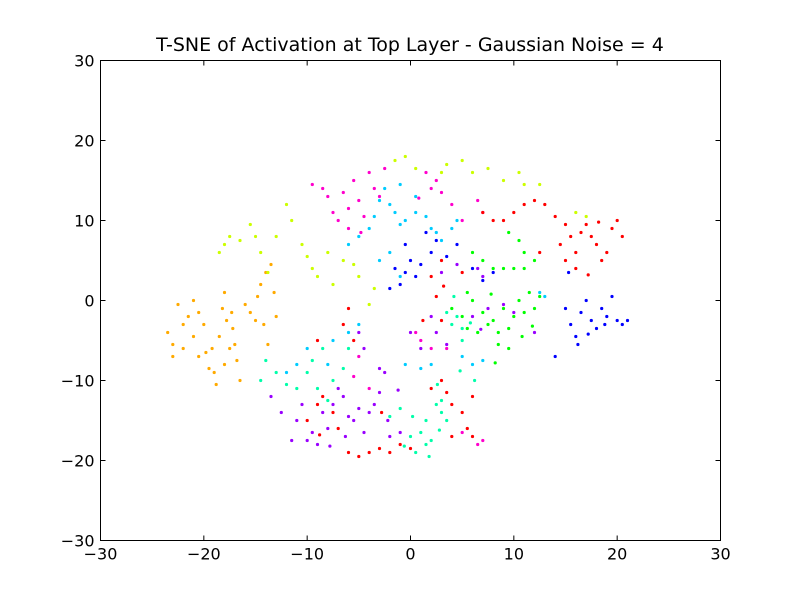  Describe the element at coordinates (101, 554) in the screenshot. I see `x-tick-label: −30` at that location.